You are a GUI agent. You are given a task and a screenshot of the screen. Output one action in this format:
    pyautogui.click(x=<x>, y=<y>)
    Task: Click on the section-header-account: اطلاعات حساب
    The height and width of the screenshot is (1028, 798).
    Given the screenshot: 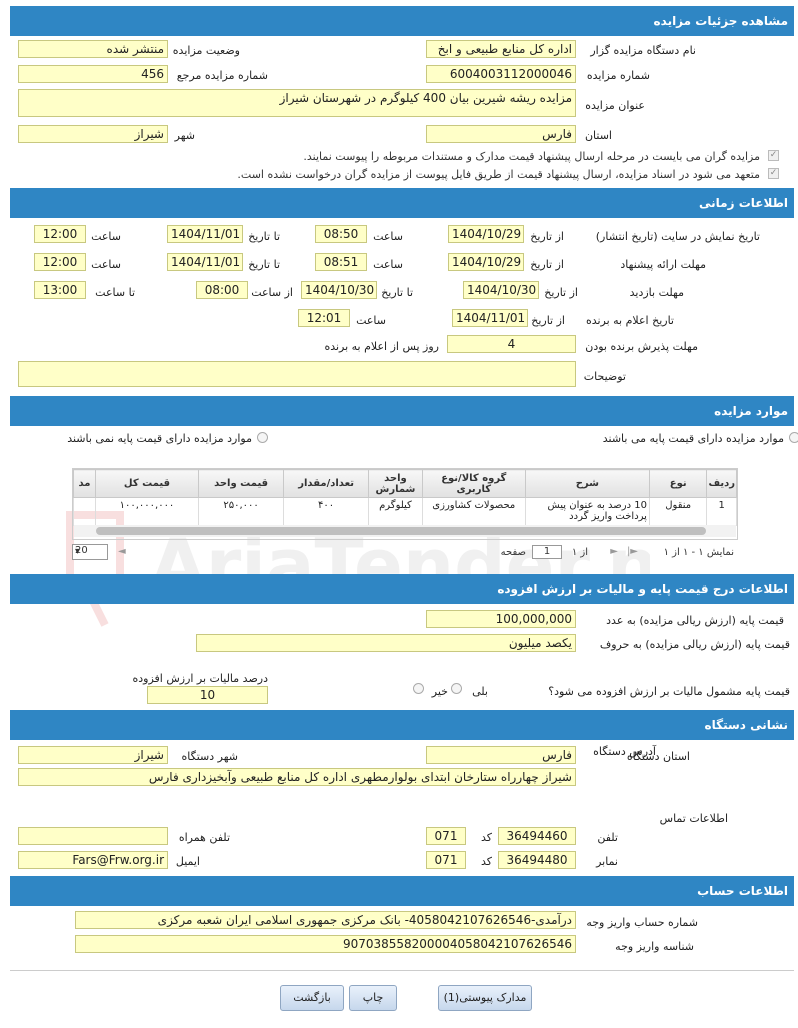 What is the action you would take?
    pyautogui.click(x=402, y=891)
    